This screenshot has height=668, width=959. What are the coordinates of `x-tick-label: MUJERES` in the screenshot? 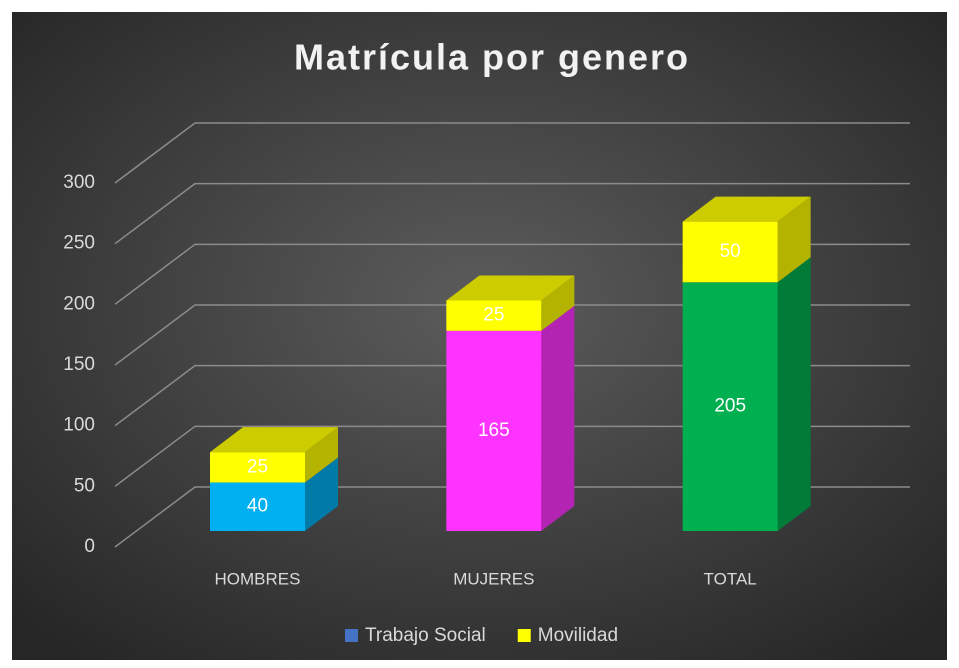 It's located at (493, 578).